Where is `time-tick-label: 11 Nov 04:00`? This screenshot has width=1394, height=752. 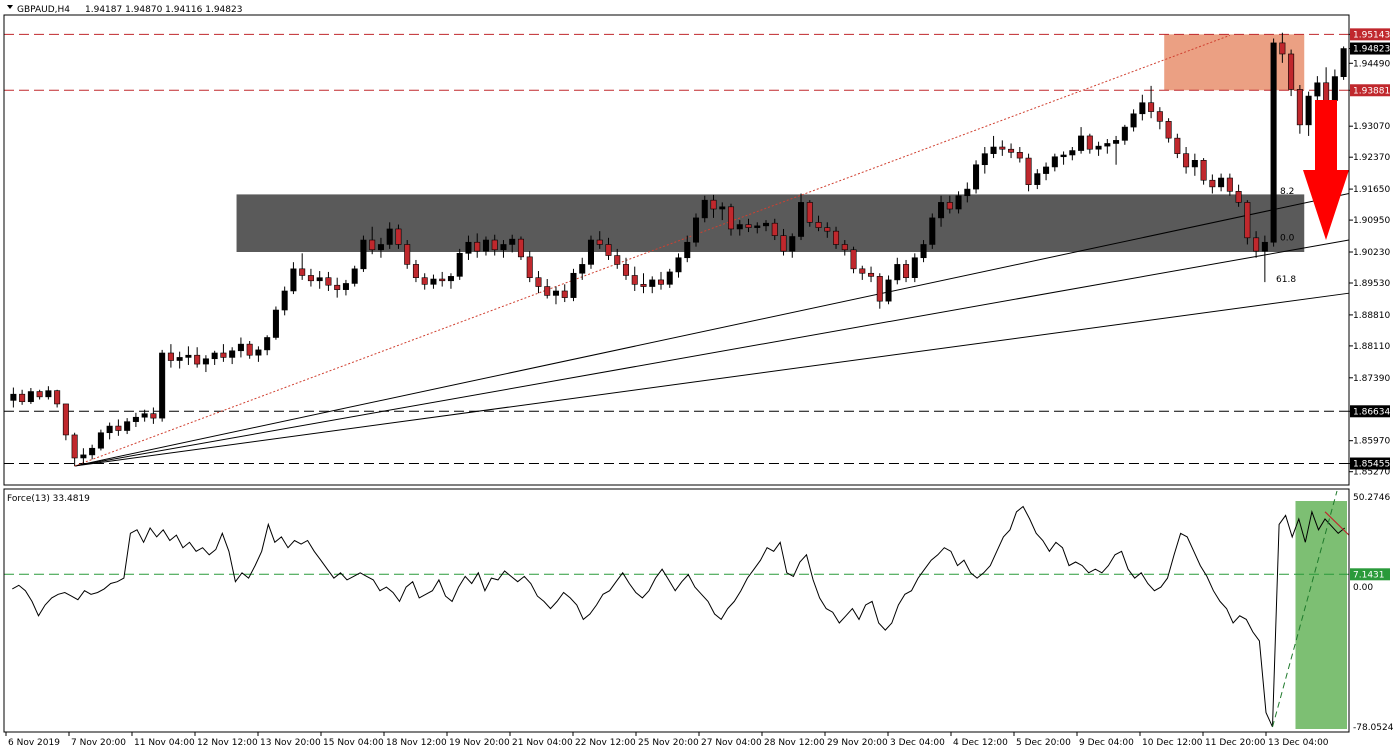
time-tick-label: 11 Nov 04:00 is located at coordinates (164, 743).